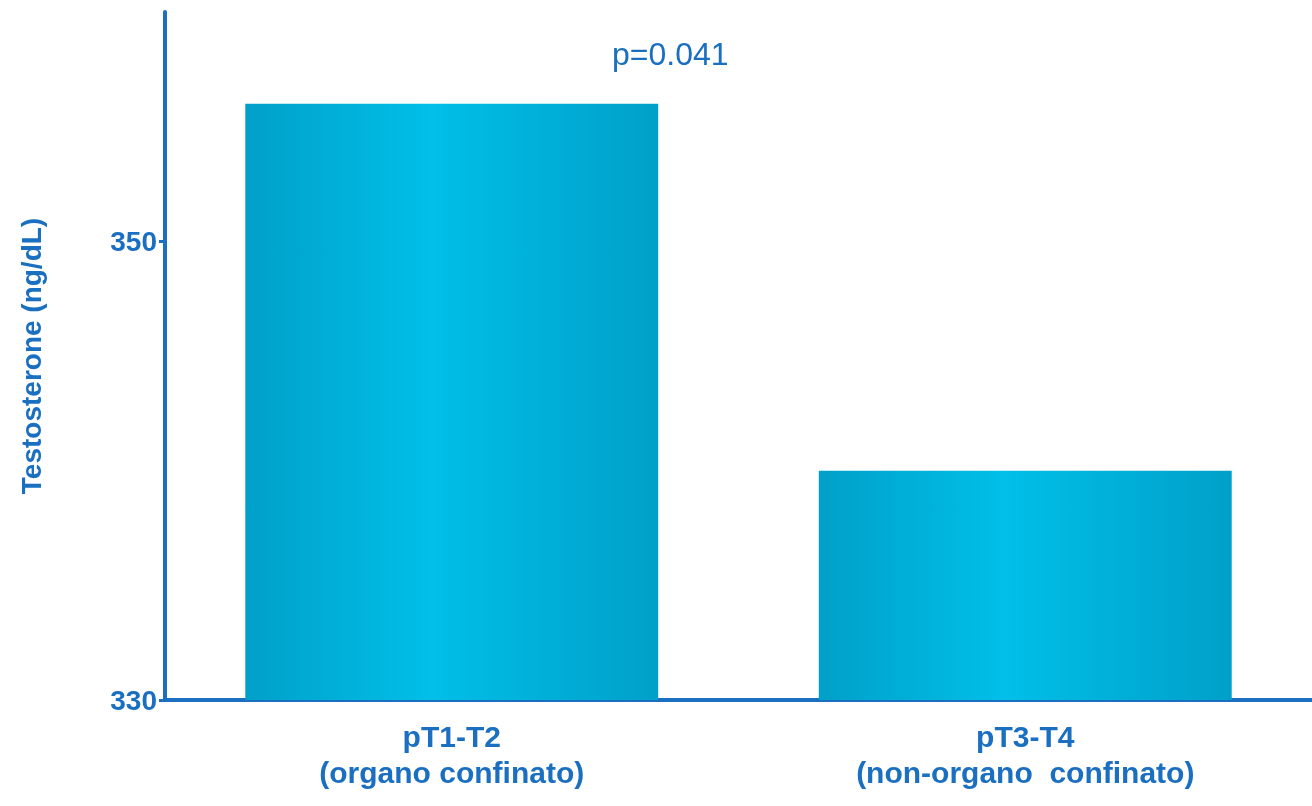  I want to click on y-axis-title: Testosterone (ng/dL), so click(31, 356).